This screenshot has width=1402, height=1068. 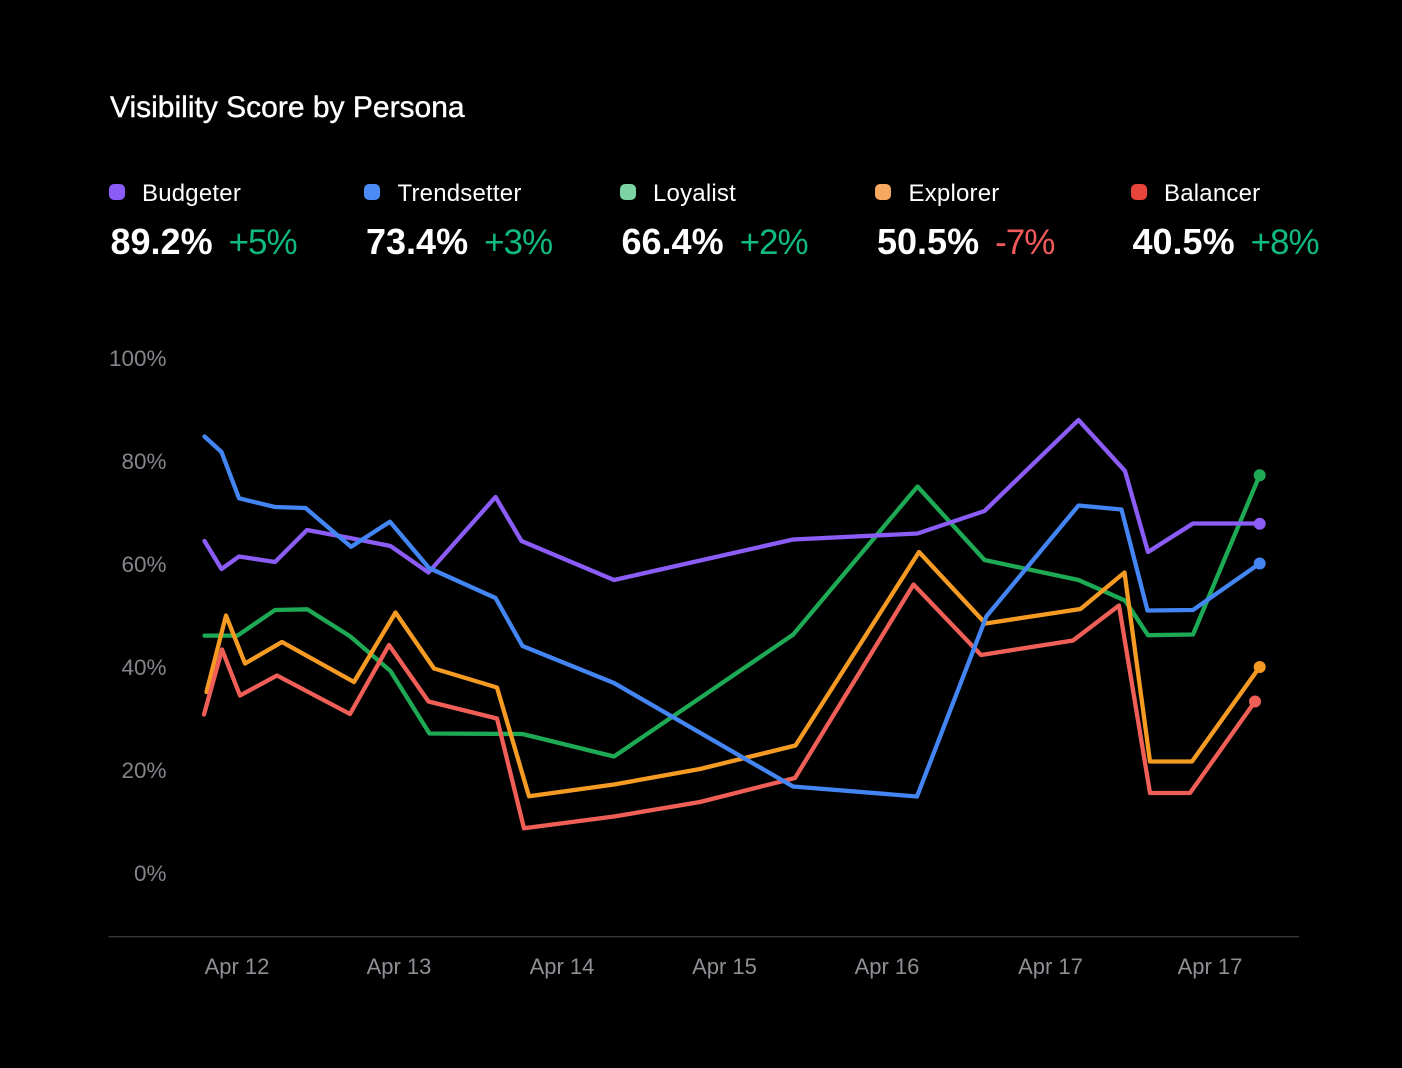 I want to click on svg-text: 0%, so click(x=150, y=873).